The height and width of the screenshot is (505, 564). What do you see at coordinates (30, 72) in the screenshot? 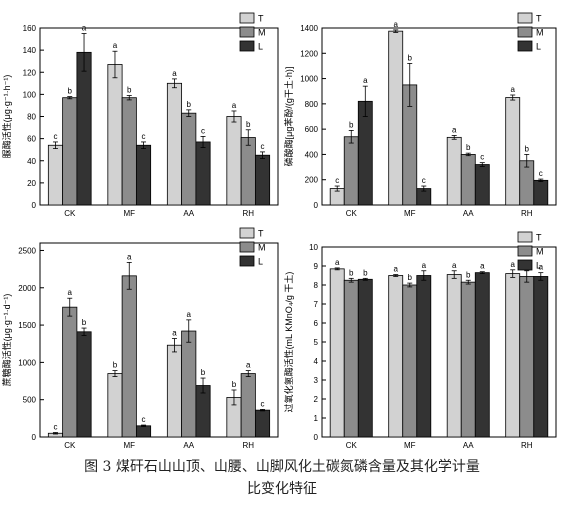
I see `y-tick-label: 120` at bounding box center [30, 72].